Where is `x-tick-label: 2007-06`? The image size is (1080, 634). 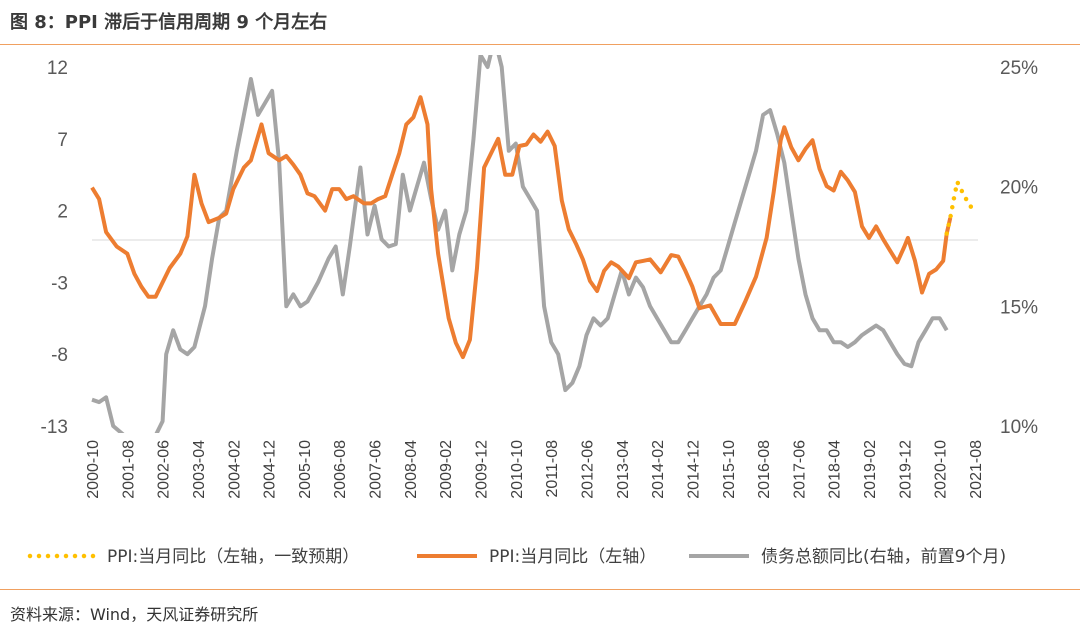 x-tick-label: 2007-06 is located at coordinates (376, 469).